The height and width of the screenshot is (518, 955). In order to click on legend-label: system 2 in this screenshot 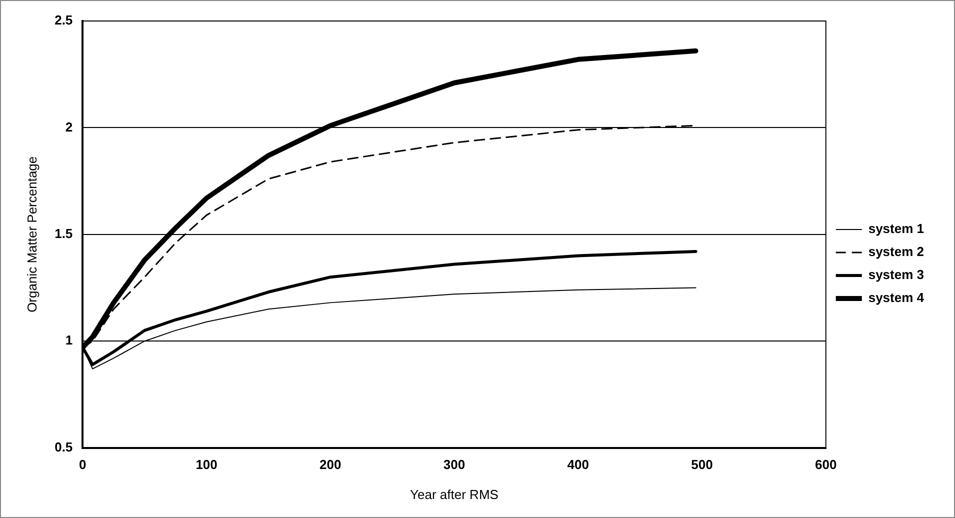, I will do `click(896, 252)`.